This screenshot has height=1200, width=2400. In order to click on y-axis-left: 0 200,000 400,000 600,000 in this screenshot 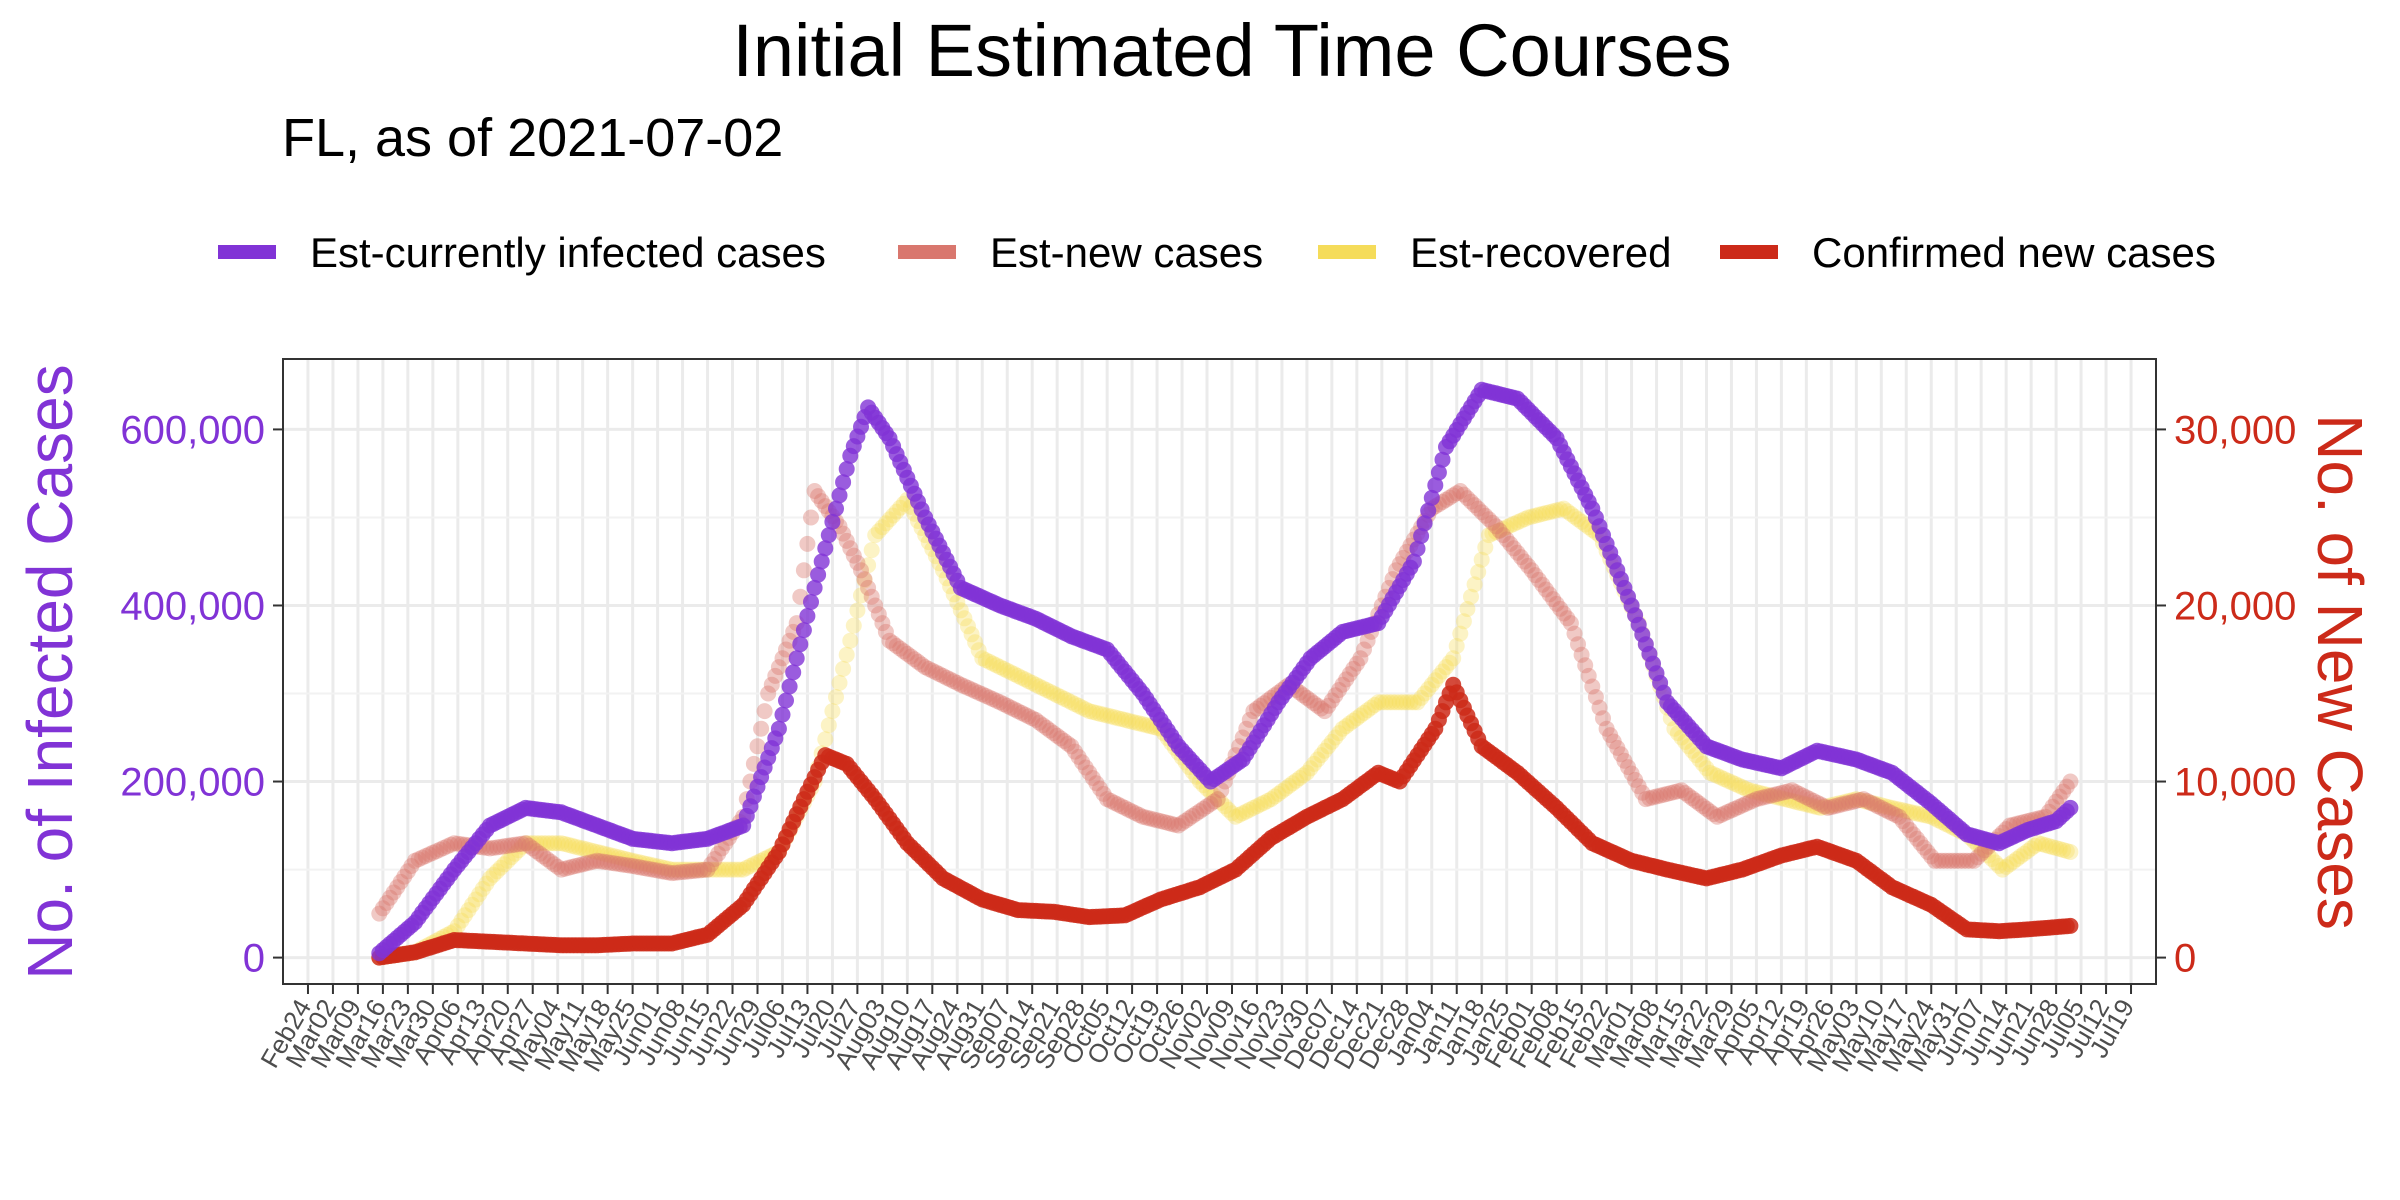, I will do `click(201, 694)`.